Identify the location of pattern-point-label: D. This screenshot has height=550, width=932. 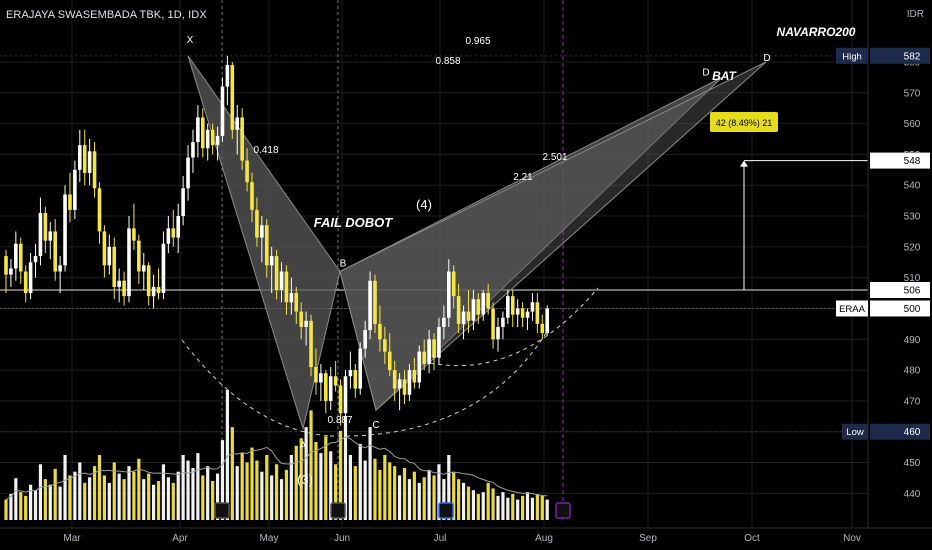
(705, 72).